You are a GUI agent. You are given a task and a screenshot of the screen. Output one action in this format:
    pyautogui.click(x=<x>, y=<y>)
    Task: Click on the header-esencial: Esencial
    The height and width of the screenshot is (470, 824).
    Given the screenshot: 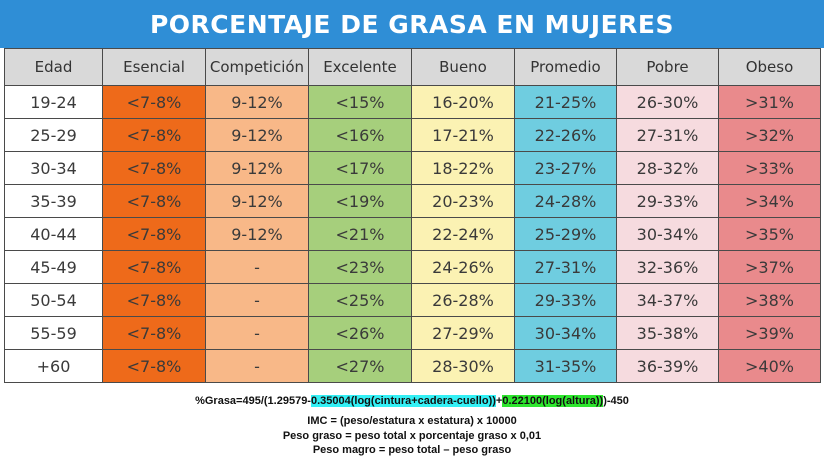 What is the action you would take?
    pyautogui.click(x=154, y=67)
    